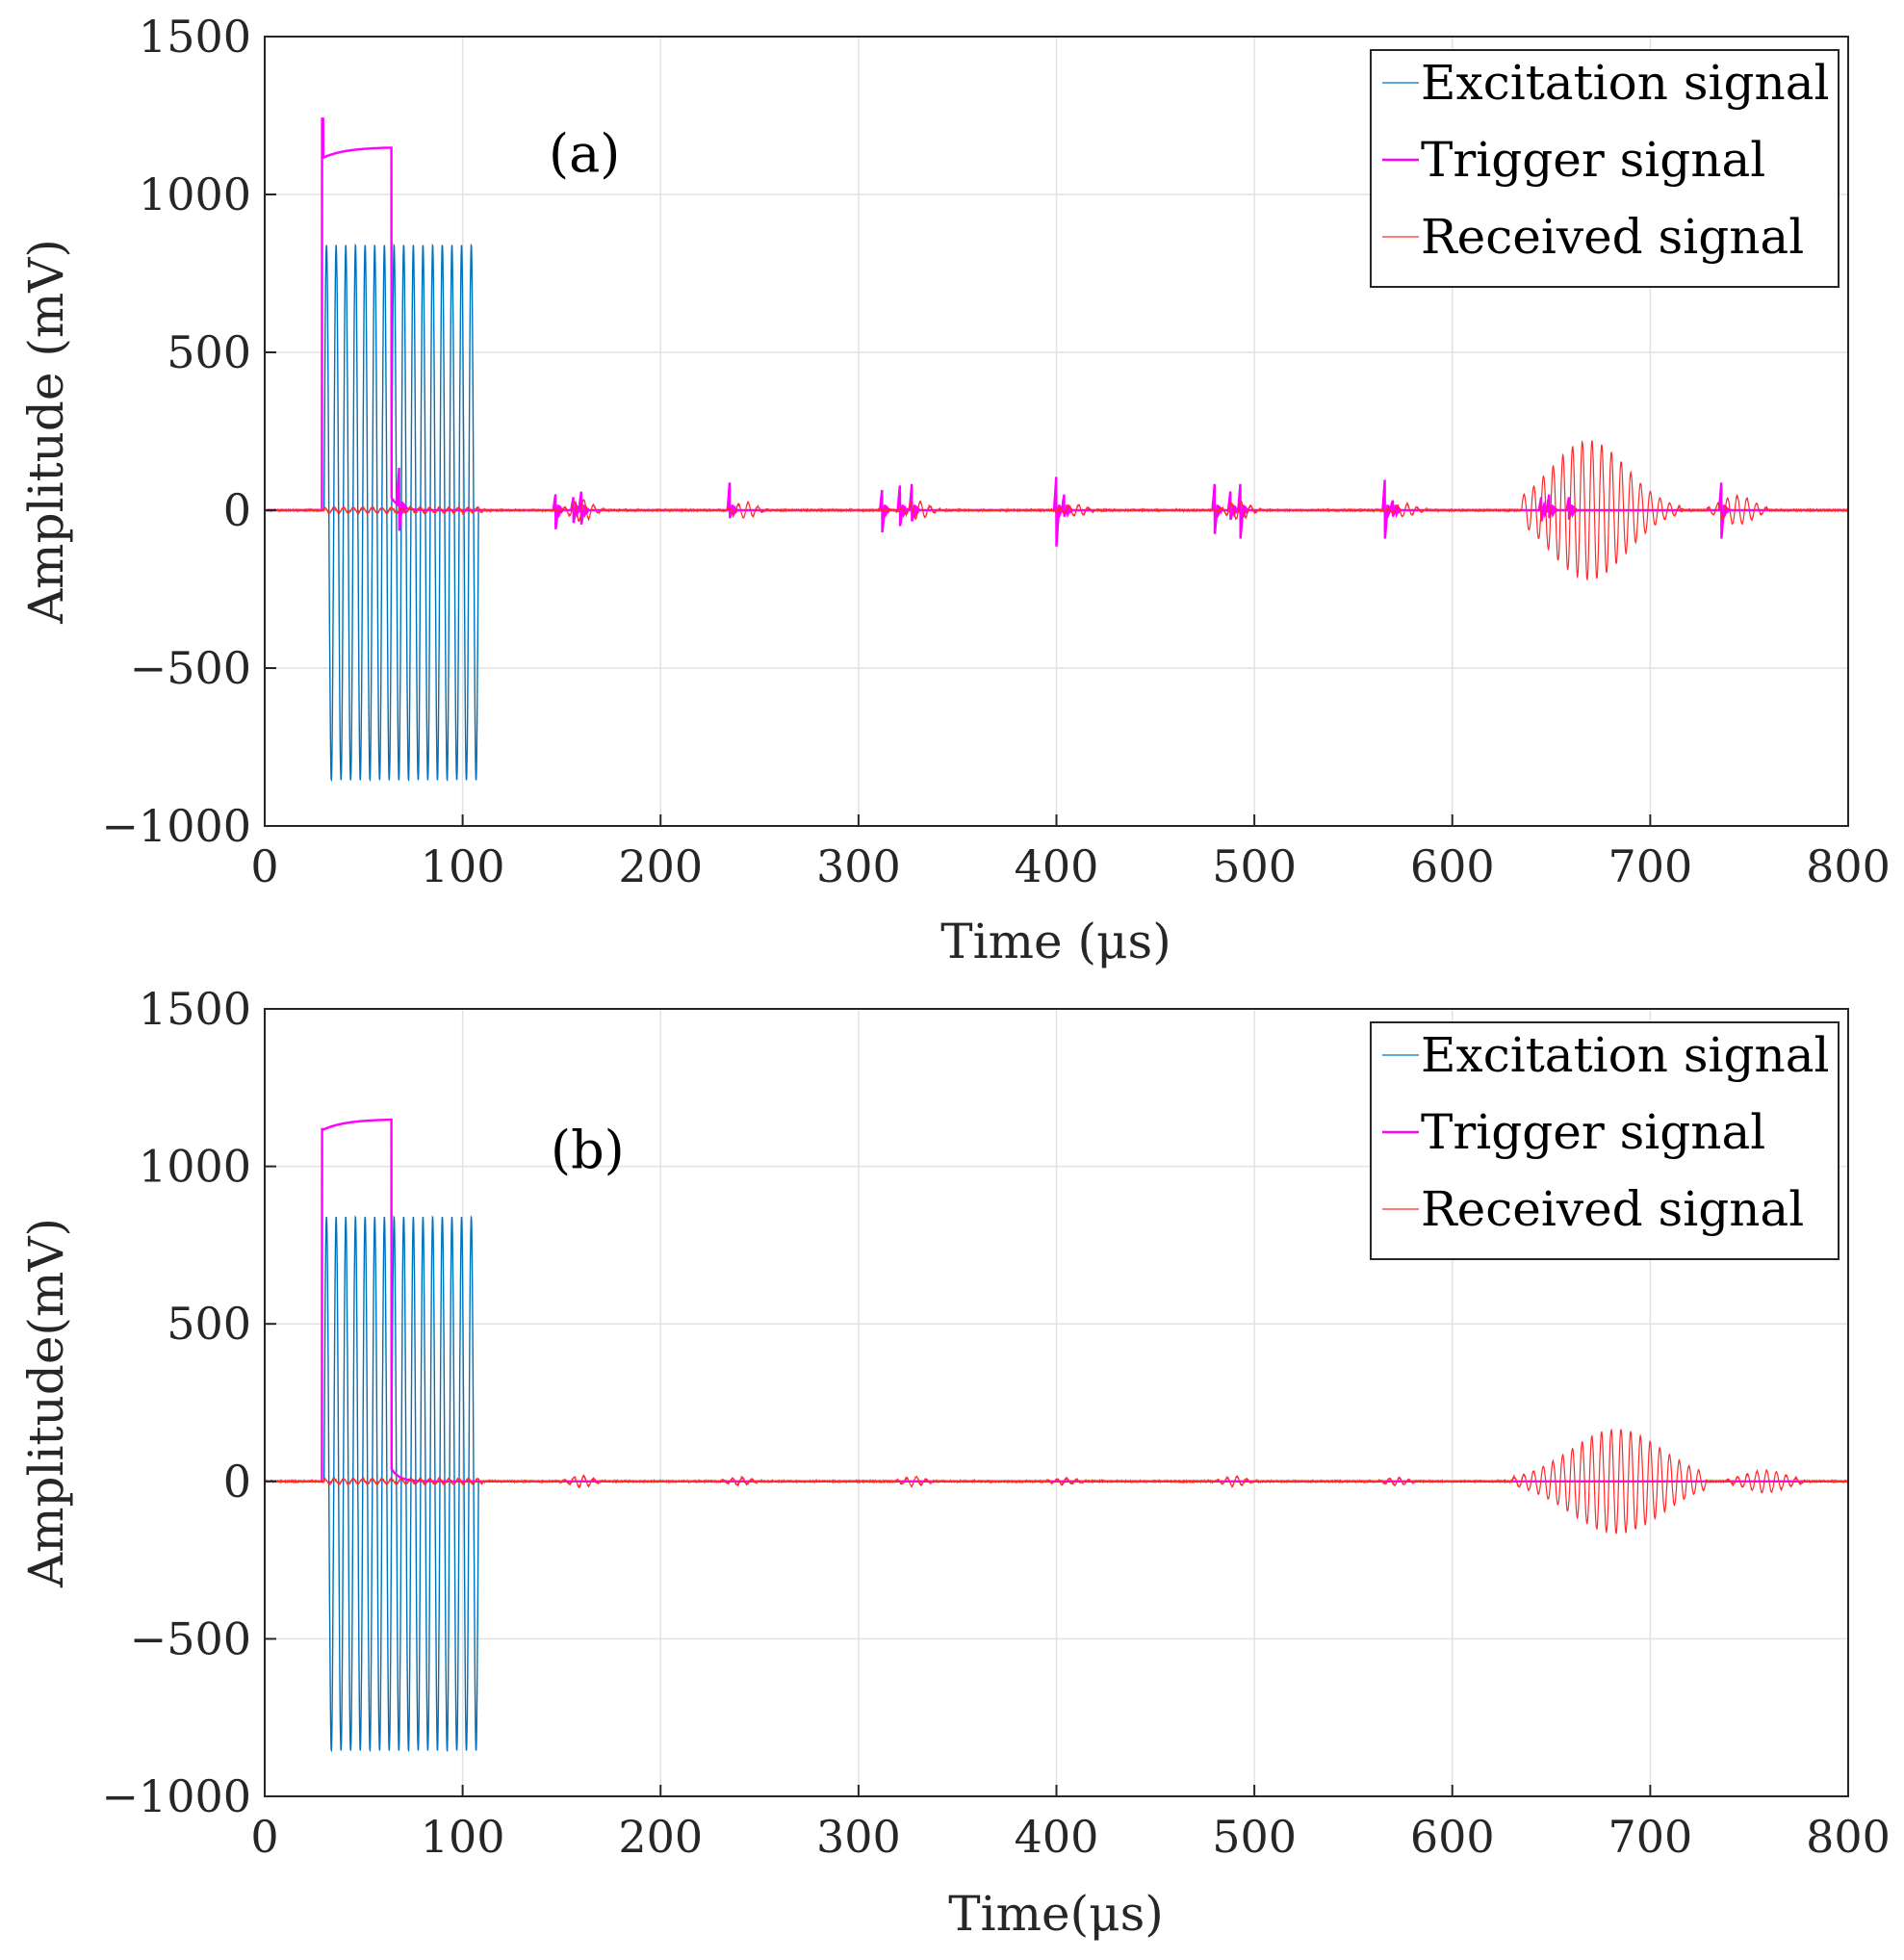  I want to click on x-axis-label-a: Time (μs), so click(1056, 941).